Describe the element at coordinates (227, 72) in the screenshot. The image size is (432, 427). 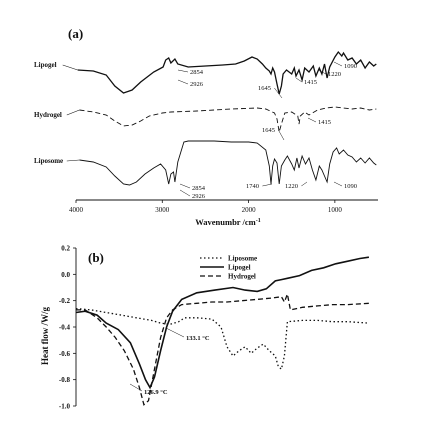
I see `series-line-lipogel` at that location.